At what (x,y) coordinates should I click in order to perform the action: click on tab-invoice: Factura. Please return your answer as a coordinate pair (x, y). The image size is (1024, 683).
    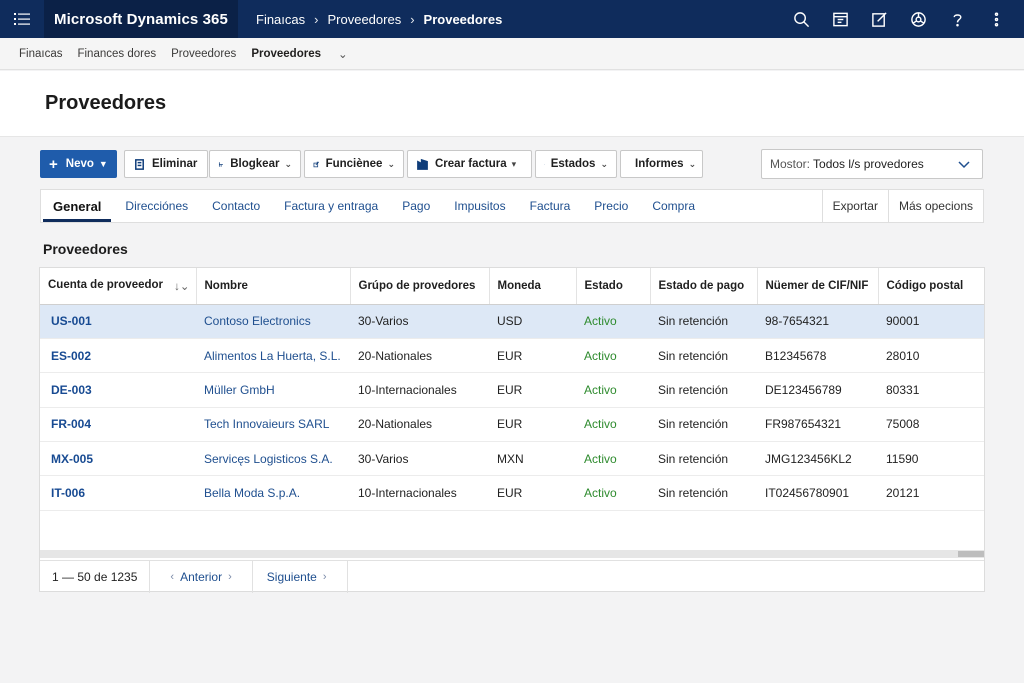
    Looking at the image, I should click on (550, 206).